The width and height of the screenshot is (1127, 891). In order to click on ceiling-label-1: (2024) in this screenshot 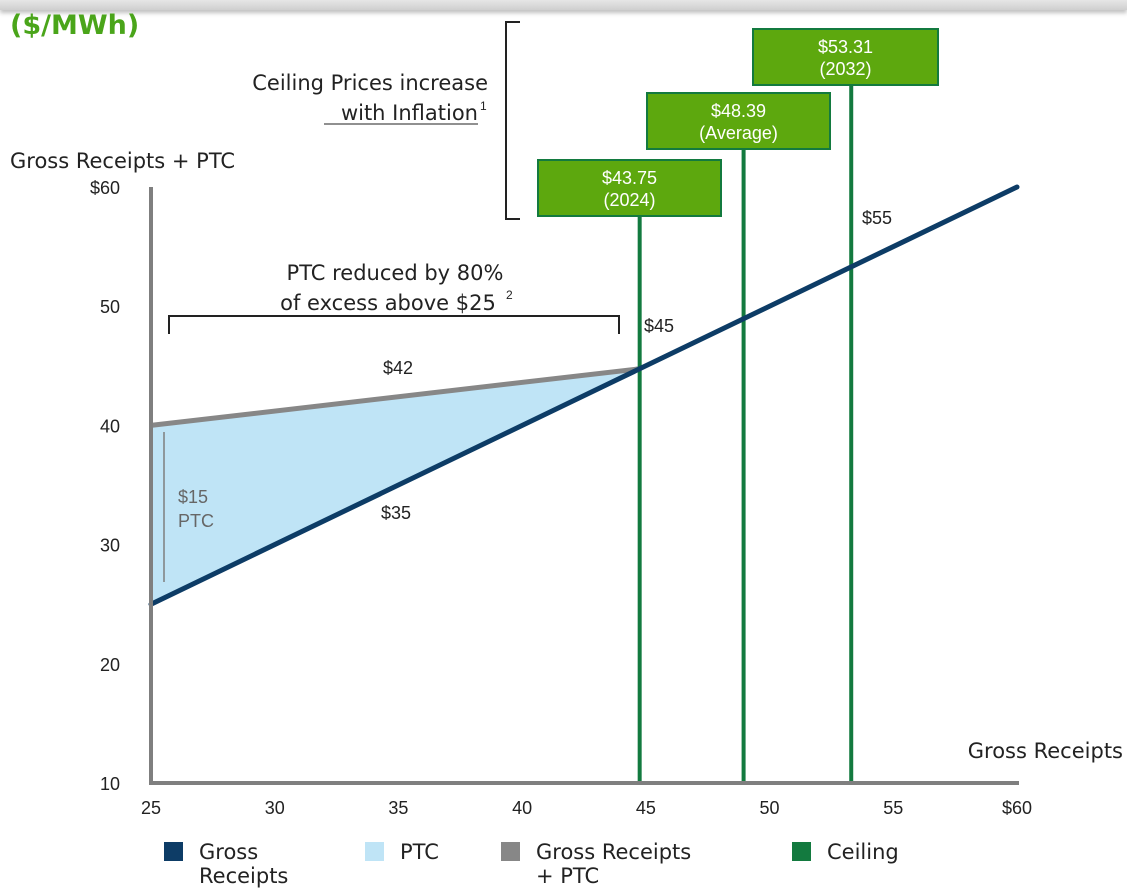, I will do `click(629, 200)`.